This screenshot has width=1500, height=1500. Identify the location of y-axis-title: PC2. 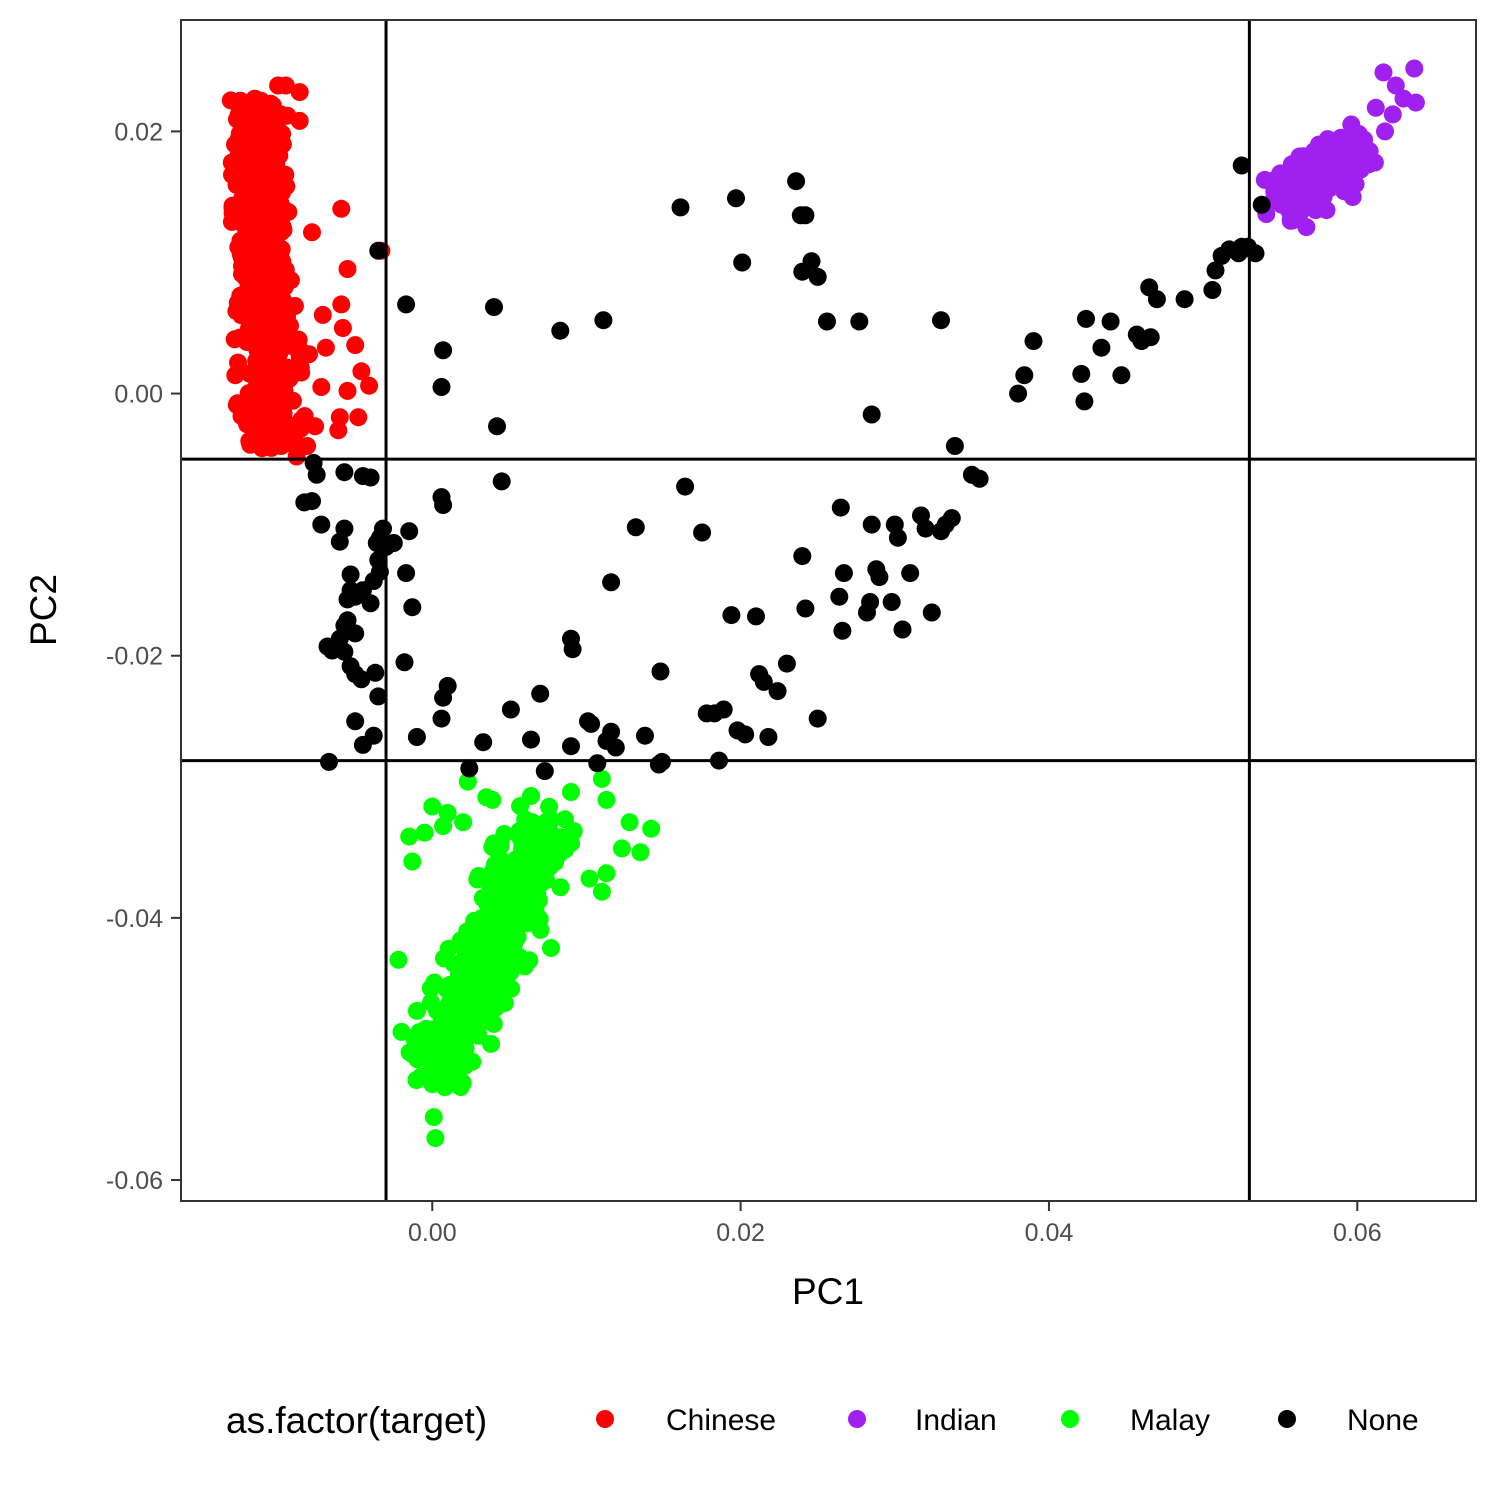
(43, 610).